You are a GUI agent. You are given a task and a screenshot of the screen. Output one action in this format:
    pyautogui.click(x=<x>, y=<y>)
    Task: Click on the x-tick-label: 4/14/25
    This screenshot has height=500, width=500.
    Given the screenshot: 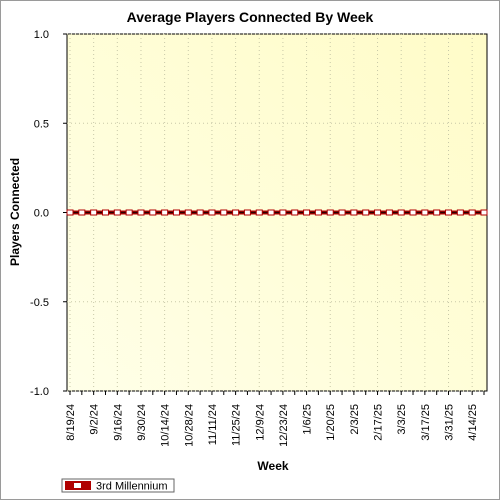 What is the action you would take?
    pyautogui.click(x=473, y=422)
    